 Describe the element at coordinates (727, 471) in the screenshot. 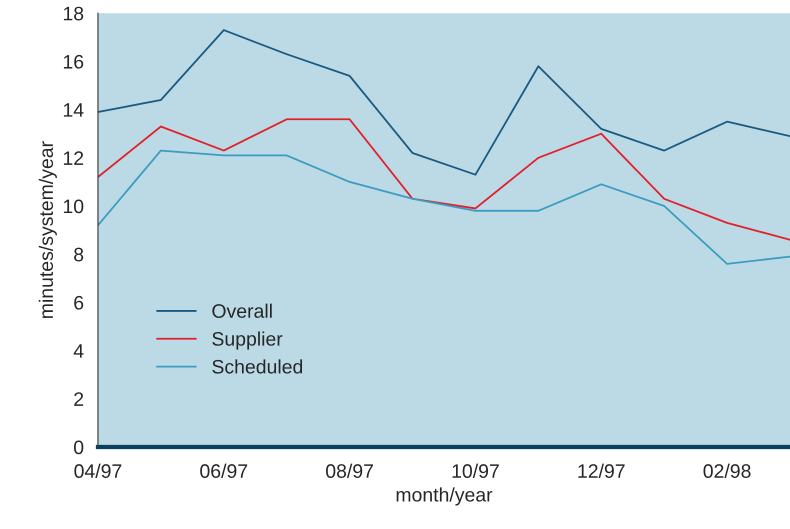

I see `x-tick-label: 02/98` at that location.